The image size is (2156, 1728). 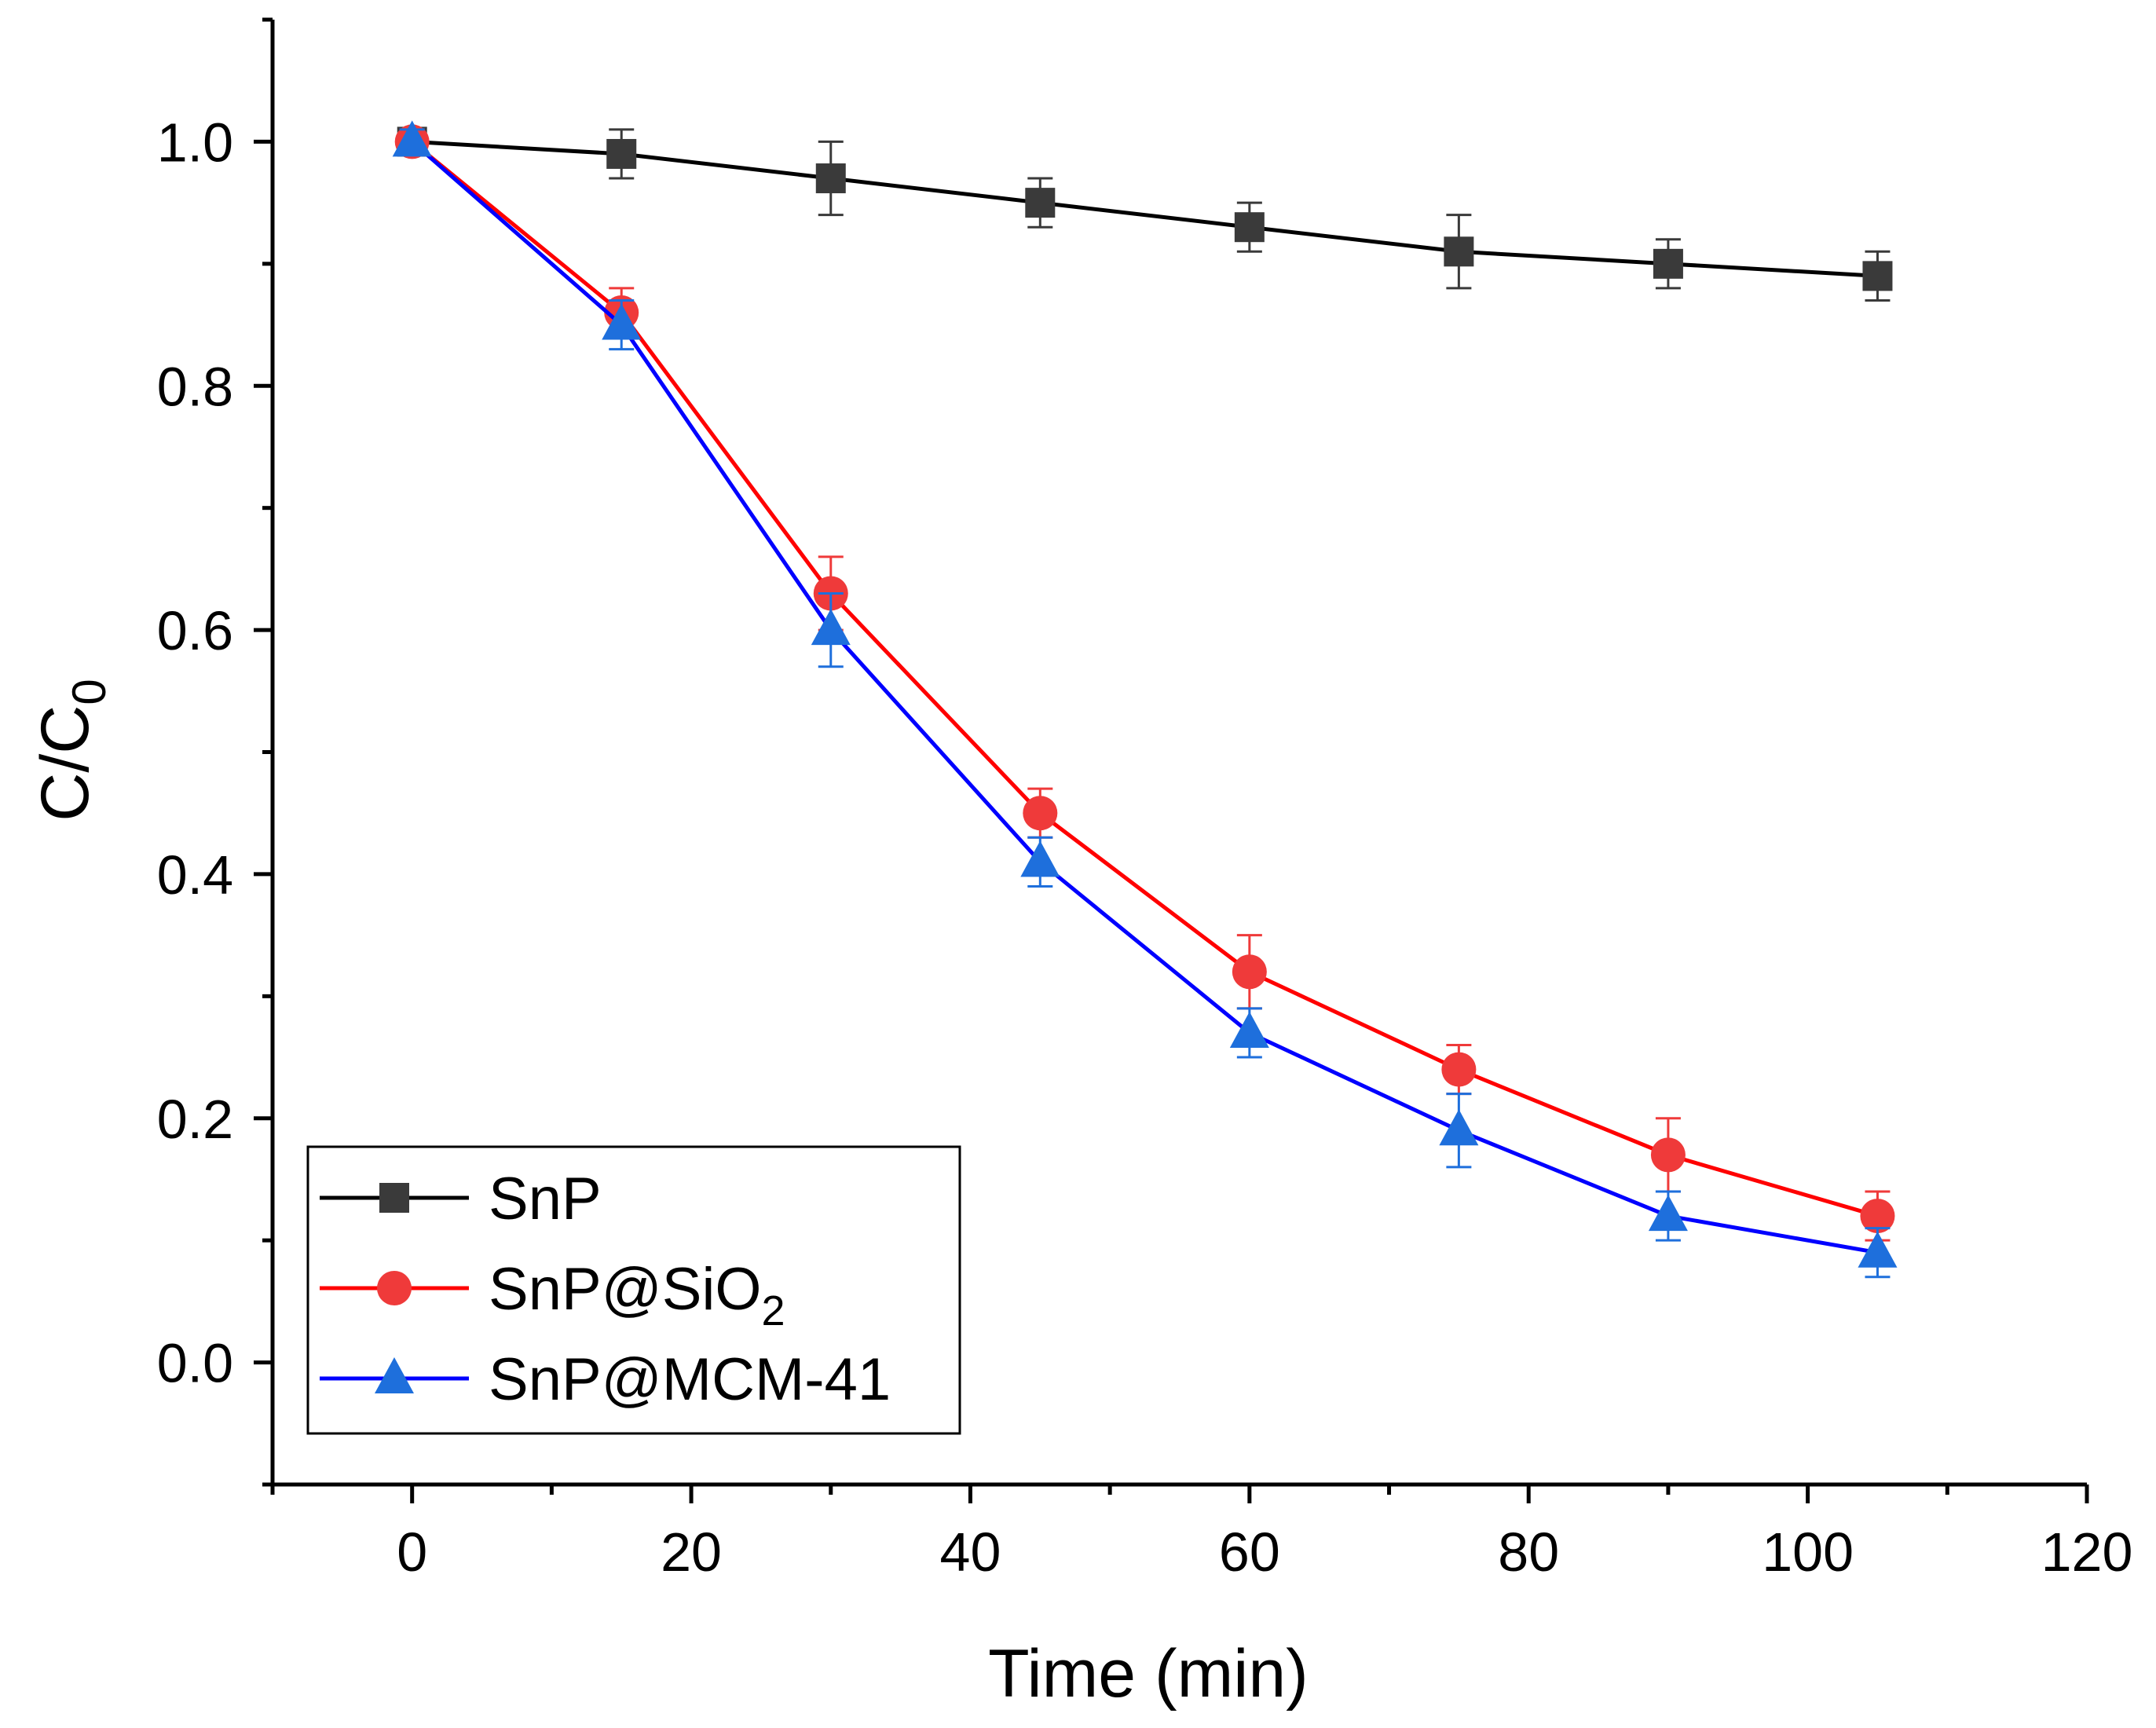 What do you see at coordinates (195, 1363) in the screenshot?
I see `y-tick-label: 0.0` at bounding box center [195, 1363].